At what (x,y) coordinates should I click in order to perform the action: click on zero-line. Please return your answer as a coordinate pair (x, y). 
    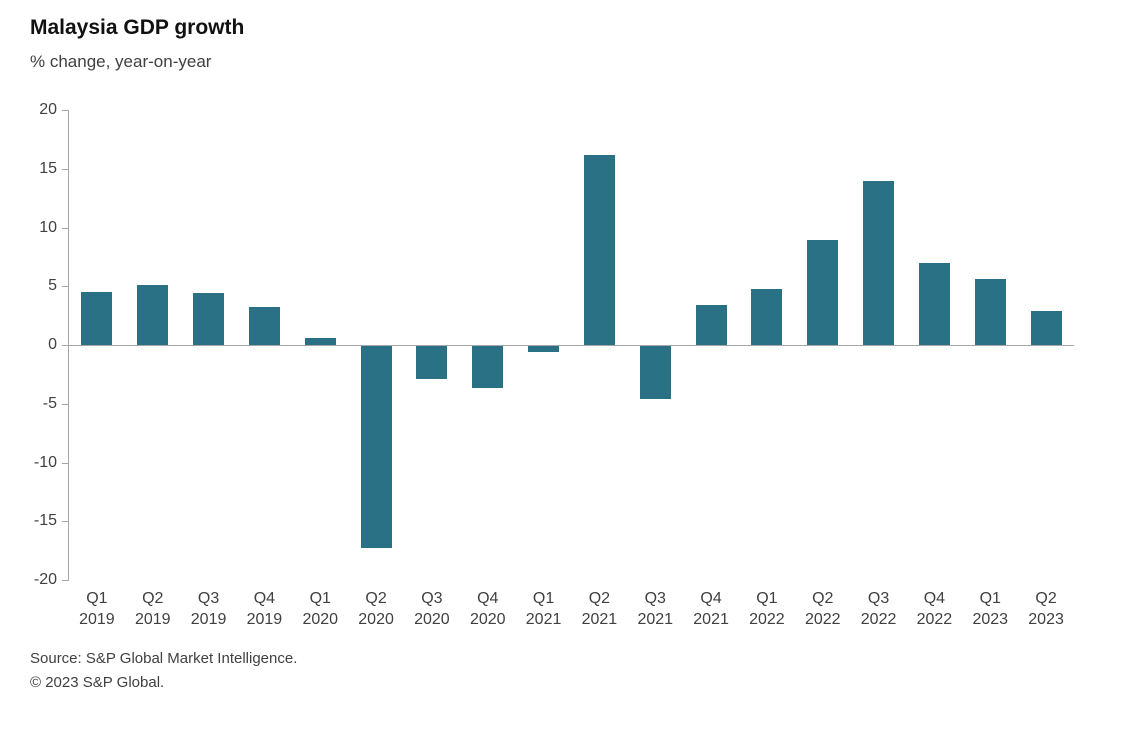
    Looking at the image, I should click on (571, 345).